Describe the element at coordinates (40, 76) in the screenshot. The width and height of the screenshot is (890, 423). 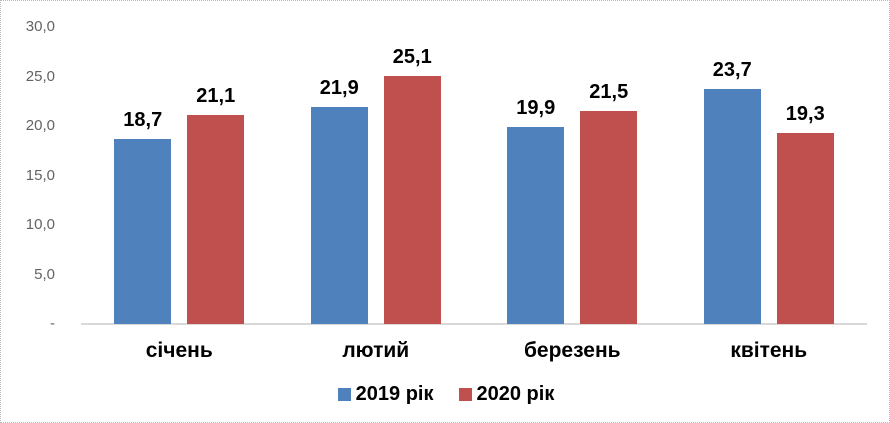
I see `y-tick-label: 25,0` at that location.